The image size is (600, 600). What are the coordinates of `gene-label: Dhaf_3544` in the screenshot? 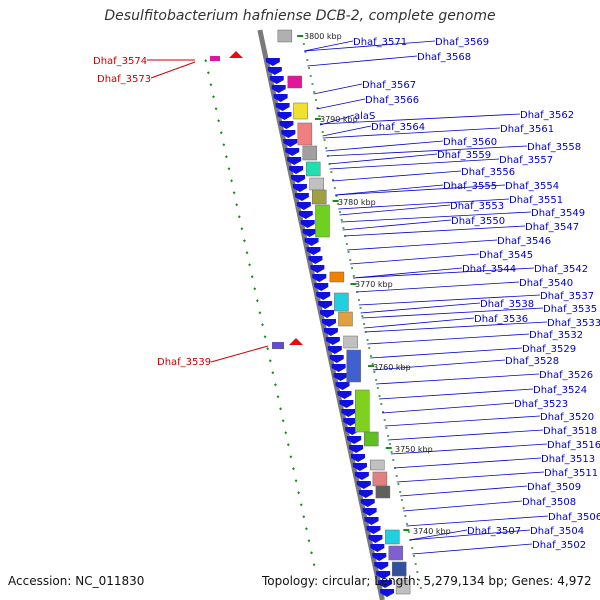 It's located at (489, 269).